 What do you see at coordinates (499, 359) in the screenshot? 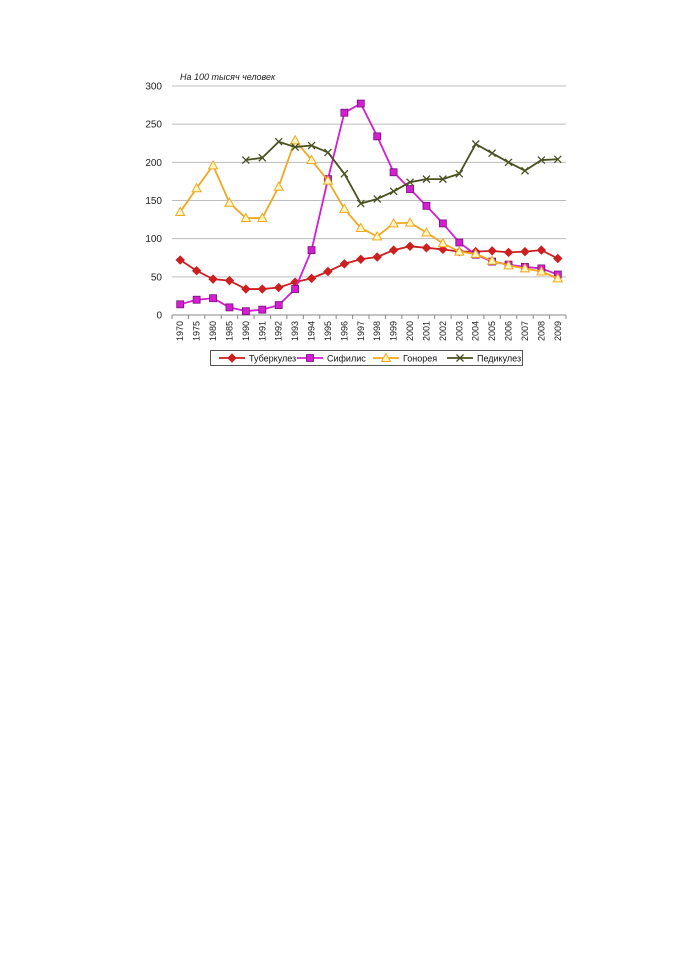
I see `legend-label: Педикулез` at bounding box center [499, 359].